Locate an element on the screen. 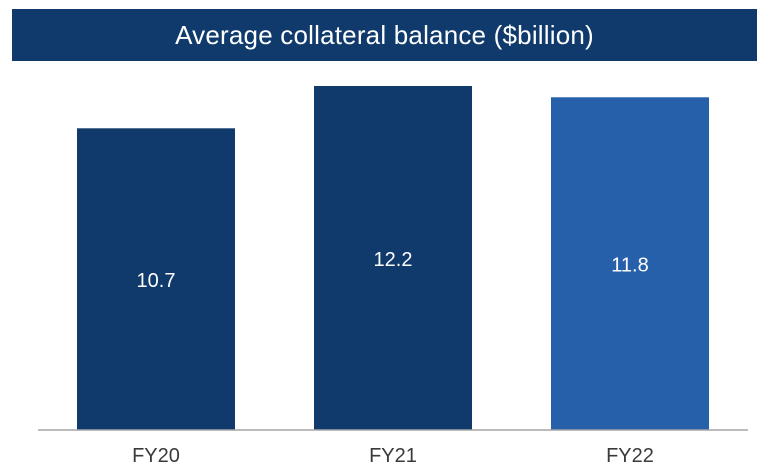  value-label-fy20: 10.7 is located at coordinates (156, 281).